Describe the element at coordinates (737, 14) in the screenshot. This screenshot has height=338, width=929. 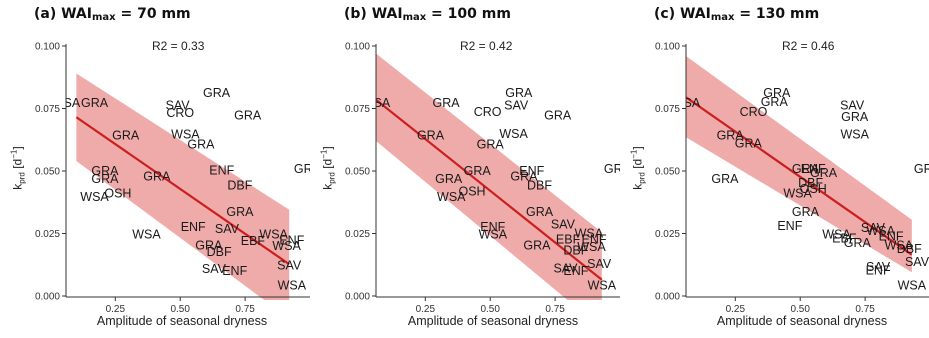
I see `panel-title: (c) WAImax = 130 mm` at that location.